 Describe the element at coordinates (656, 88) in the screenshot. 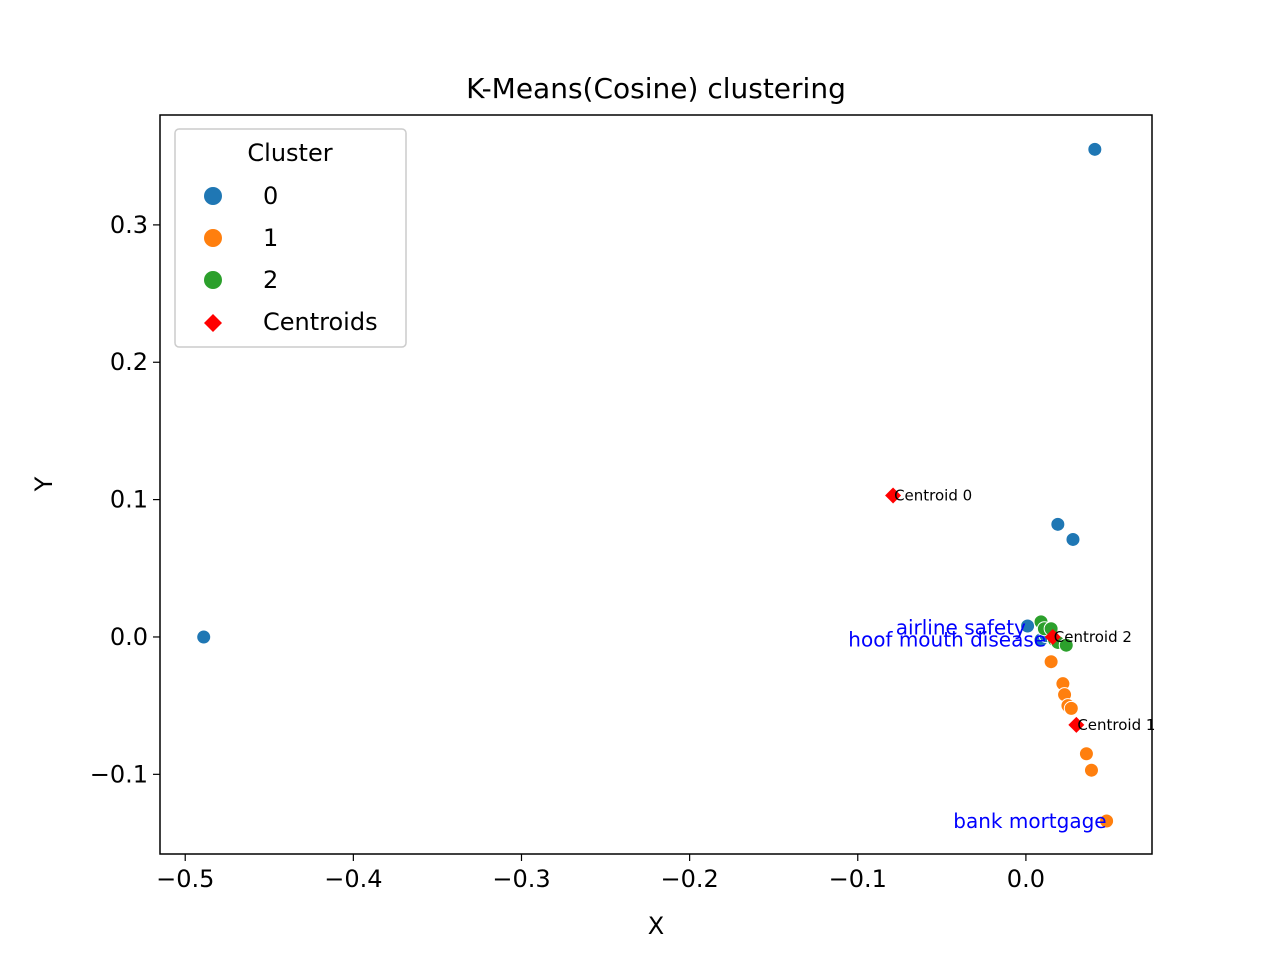

I see `chart-title: K-Means(Cosine) clustering` at that location.